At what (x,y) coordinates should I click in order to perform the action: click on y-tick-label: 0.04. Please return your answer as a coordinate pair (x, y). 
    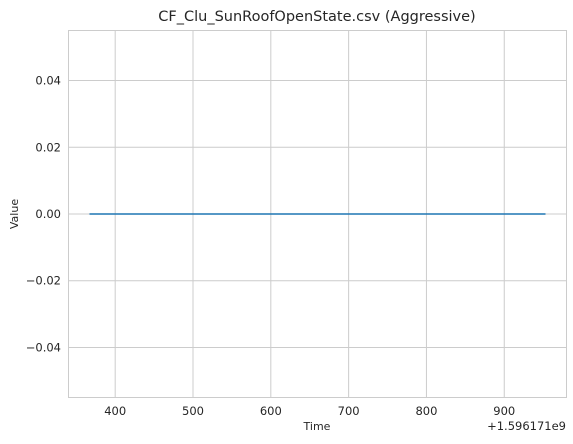
    Looking at the image, I should click on (48, 81).